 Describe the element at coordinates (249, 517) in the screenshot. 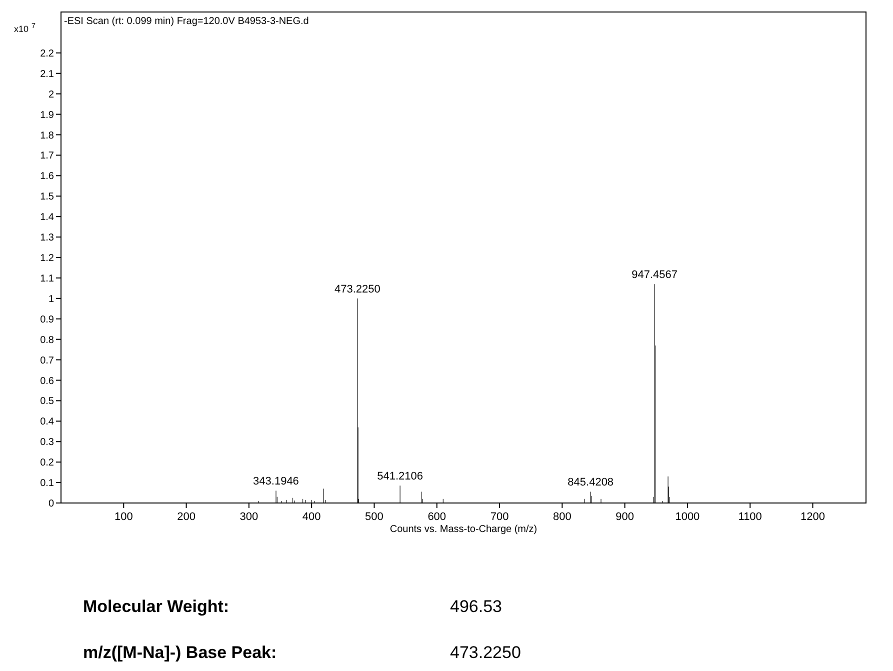

I see `x-tick-label: 300` at that location.